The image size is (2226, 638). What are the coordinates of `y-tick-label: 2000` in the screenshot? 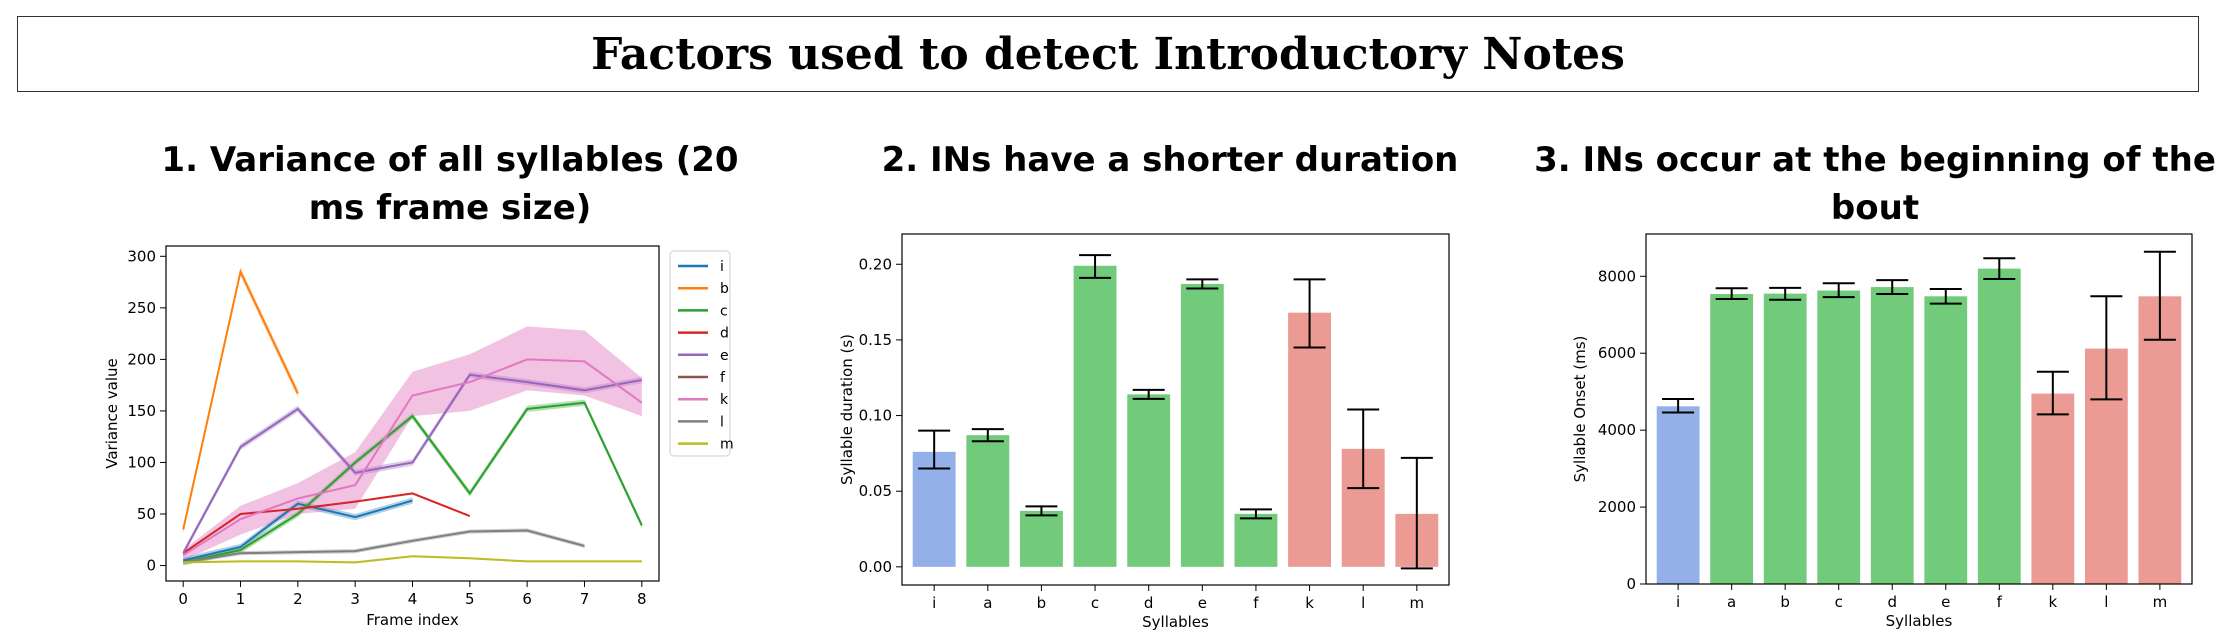 It's located at (1617, 507).